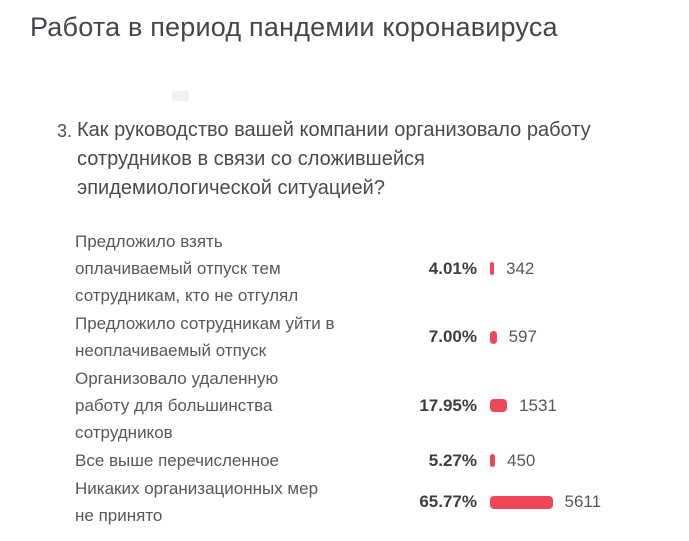 The height and width of the screenshot is (541, 689). What do you see at coordinates (375, 460) in the screenshot?
I see `answer-row: Все выше перечисленное 5.27% 450` at bounding box center [375, 460].